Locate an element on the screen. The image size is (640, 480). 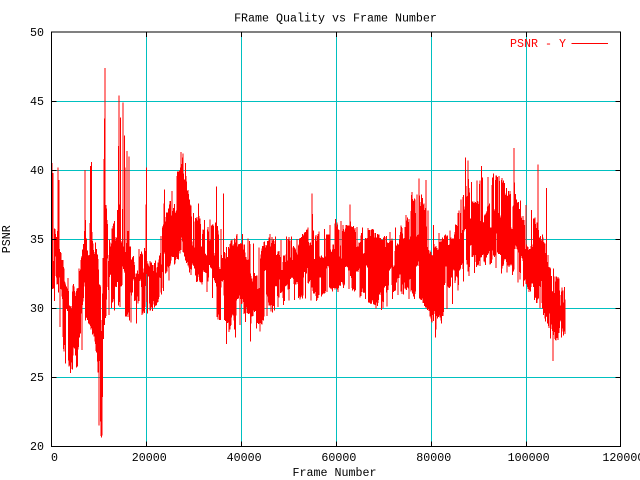
svg-text: 120000 is located at coordinates (621, 458).